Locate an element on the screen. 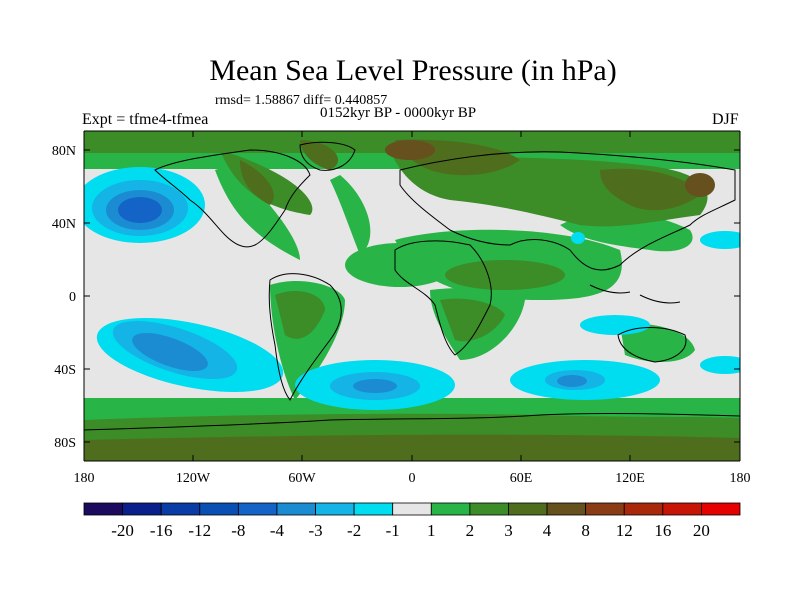 Image resolution: width=800 pixels, height=600 pixels. colorbar-label: 3 is located at coordinates (508, 530).